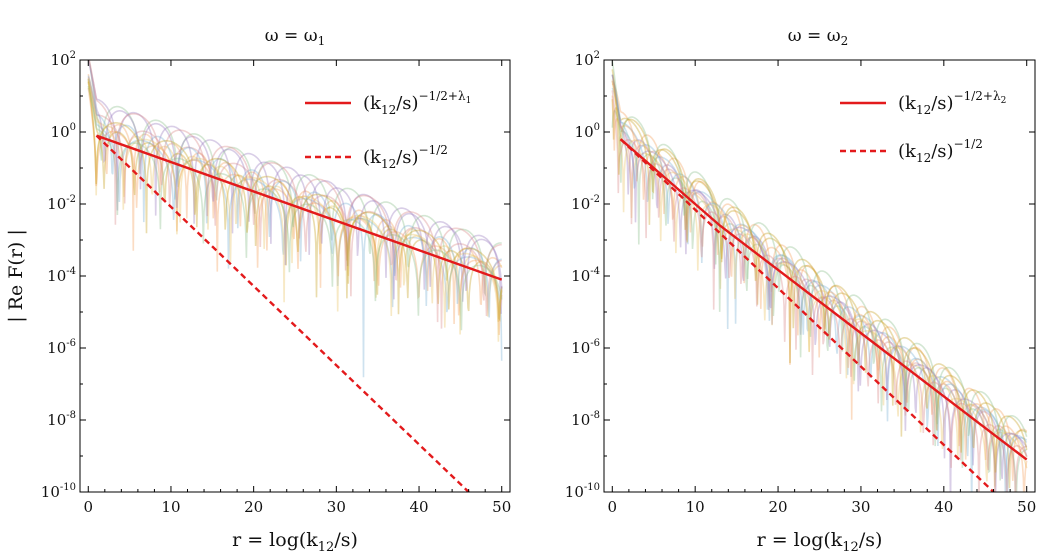 Image resolution: width=1057 pixels, height=553 pixels. I want to click on y-axis-label: | Re F(r) |, so click(16, 276).